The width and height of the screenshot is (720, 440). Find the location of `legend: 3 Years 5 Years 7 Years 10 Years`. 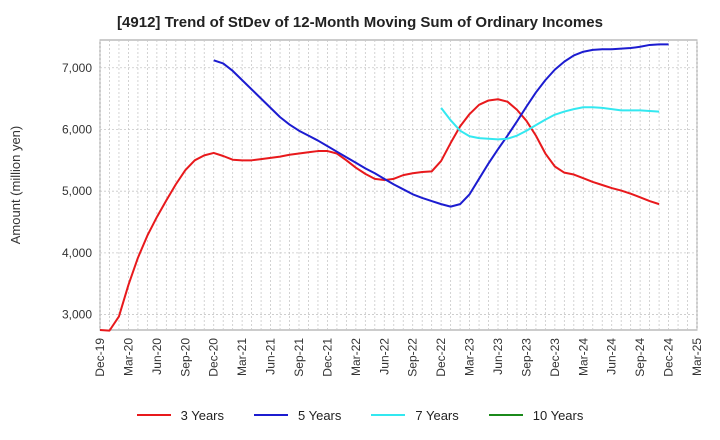

legend: 3 Years 5 Years 7 Years 10 Years is located at coordinates (360, 415).